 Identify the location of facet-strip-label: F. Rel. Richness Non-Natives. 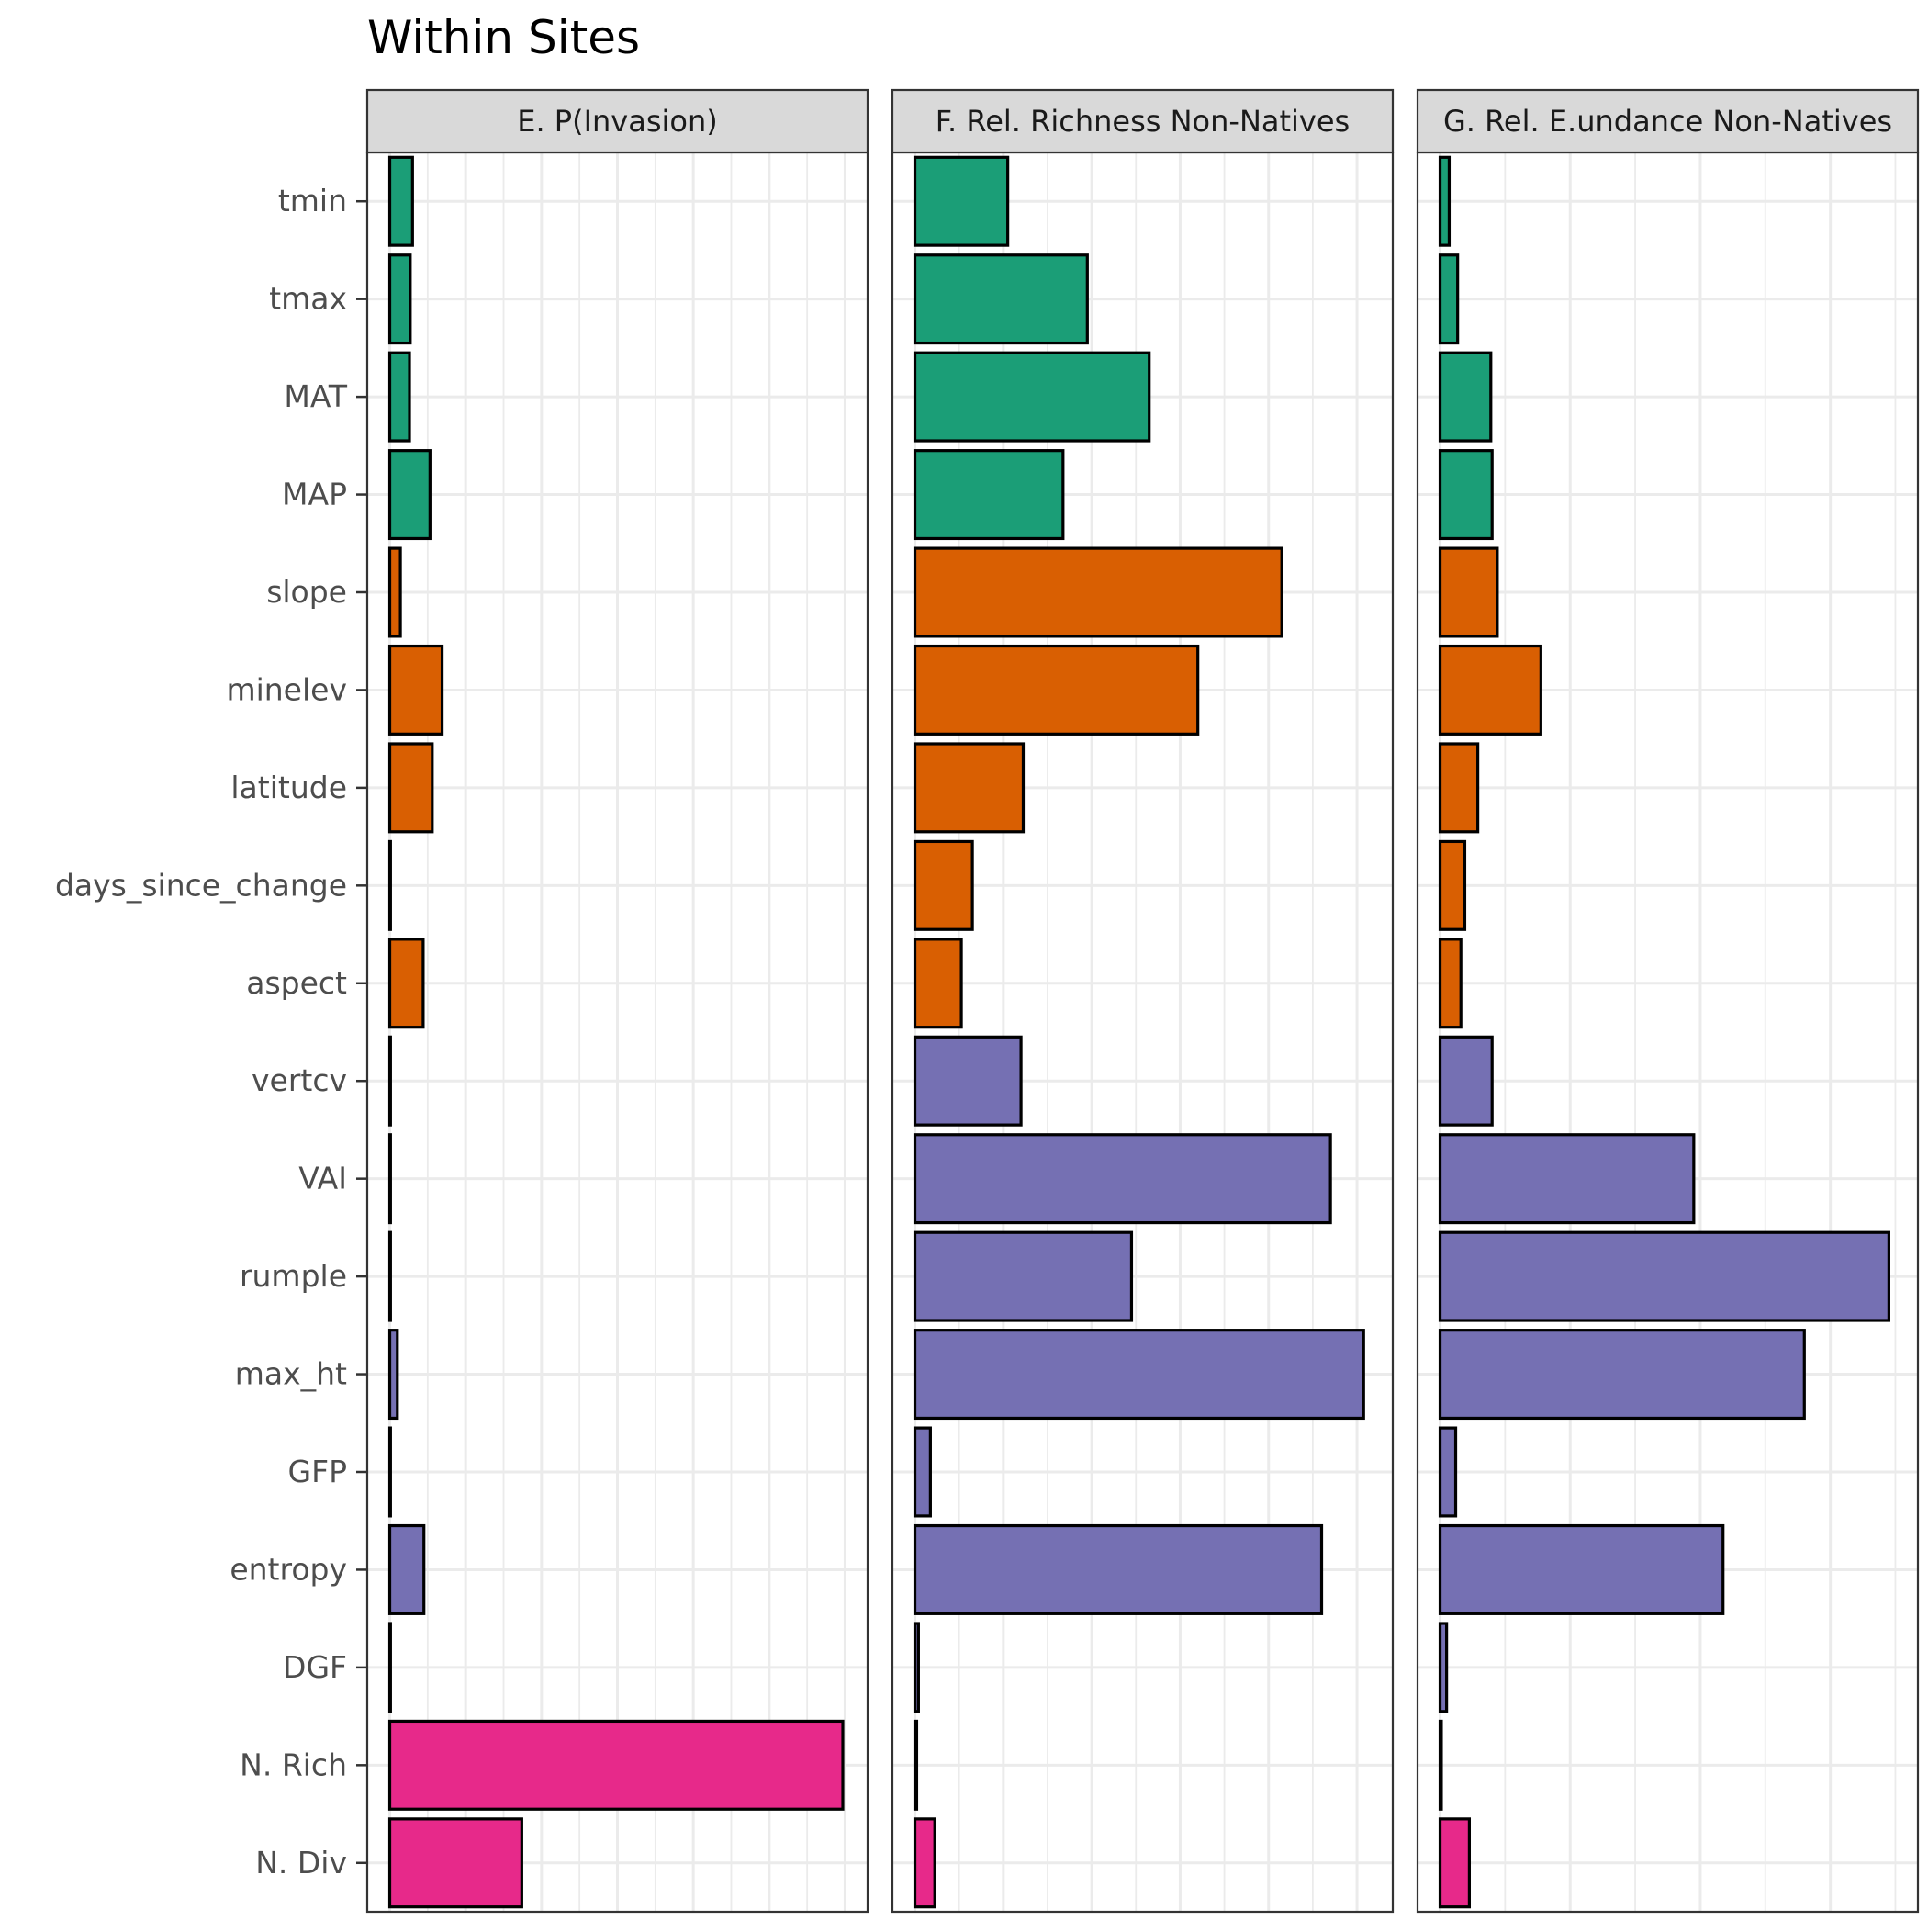
(1143, 121).